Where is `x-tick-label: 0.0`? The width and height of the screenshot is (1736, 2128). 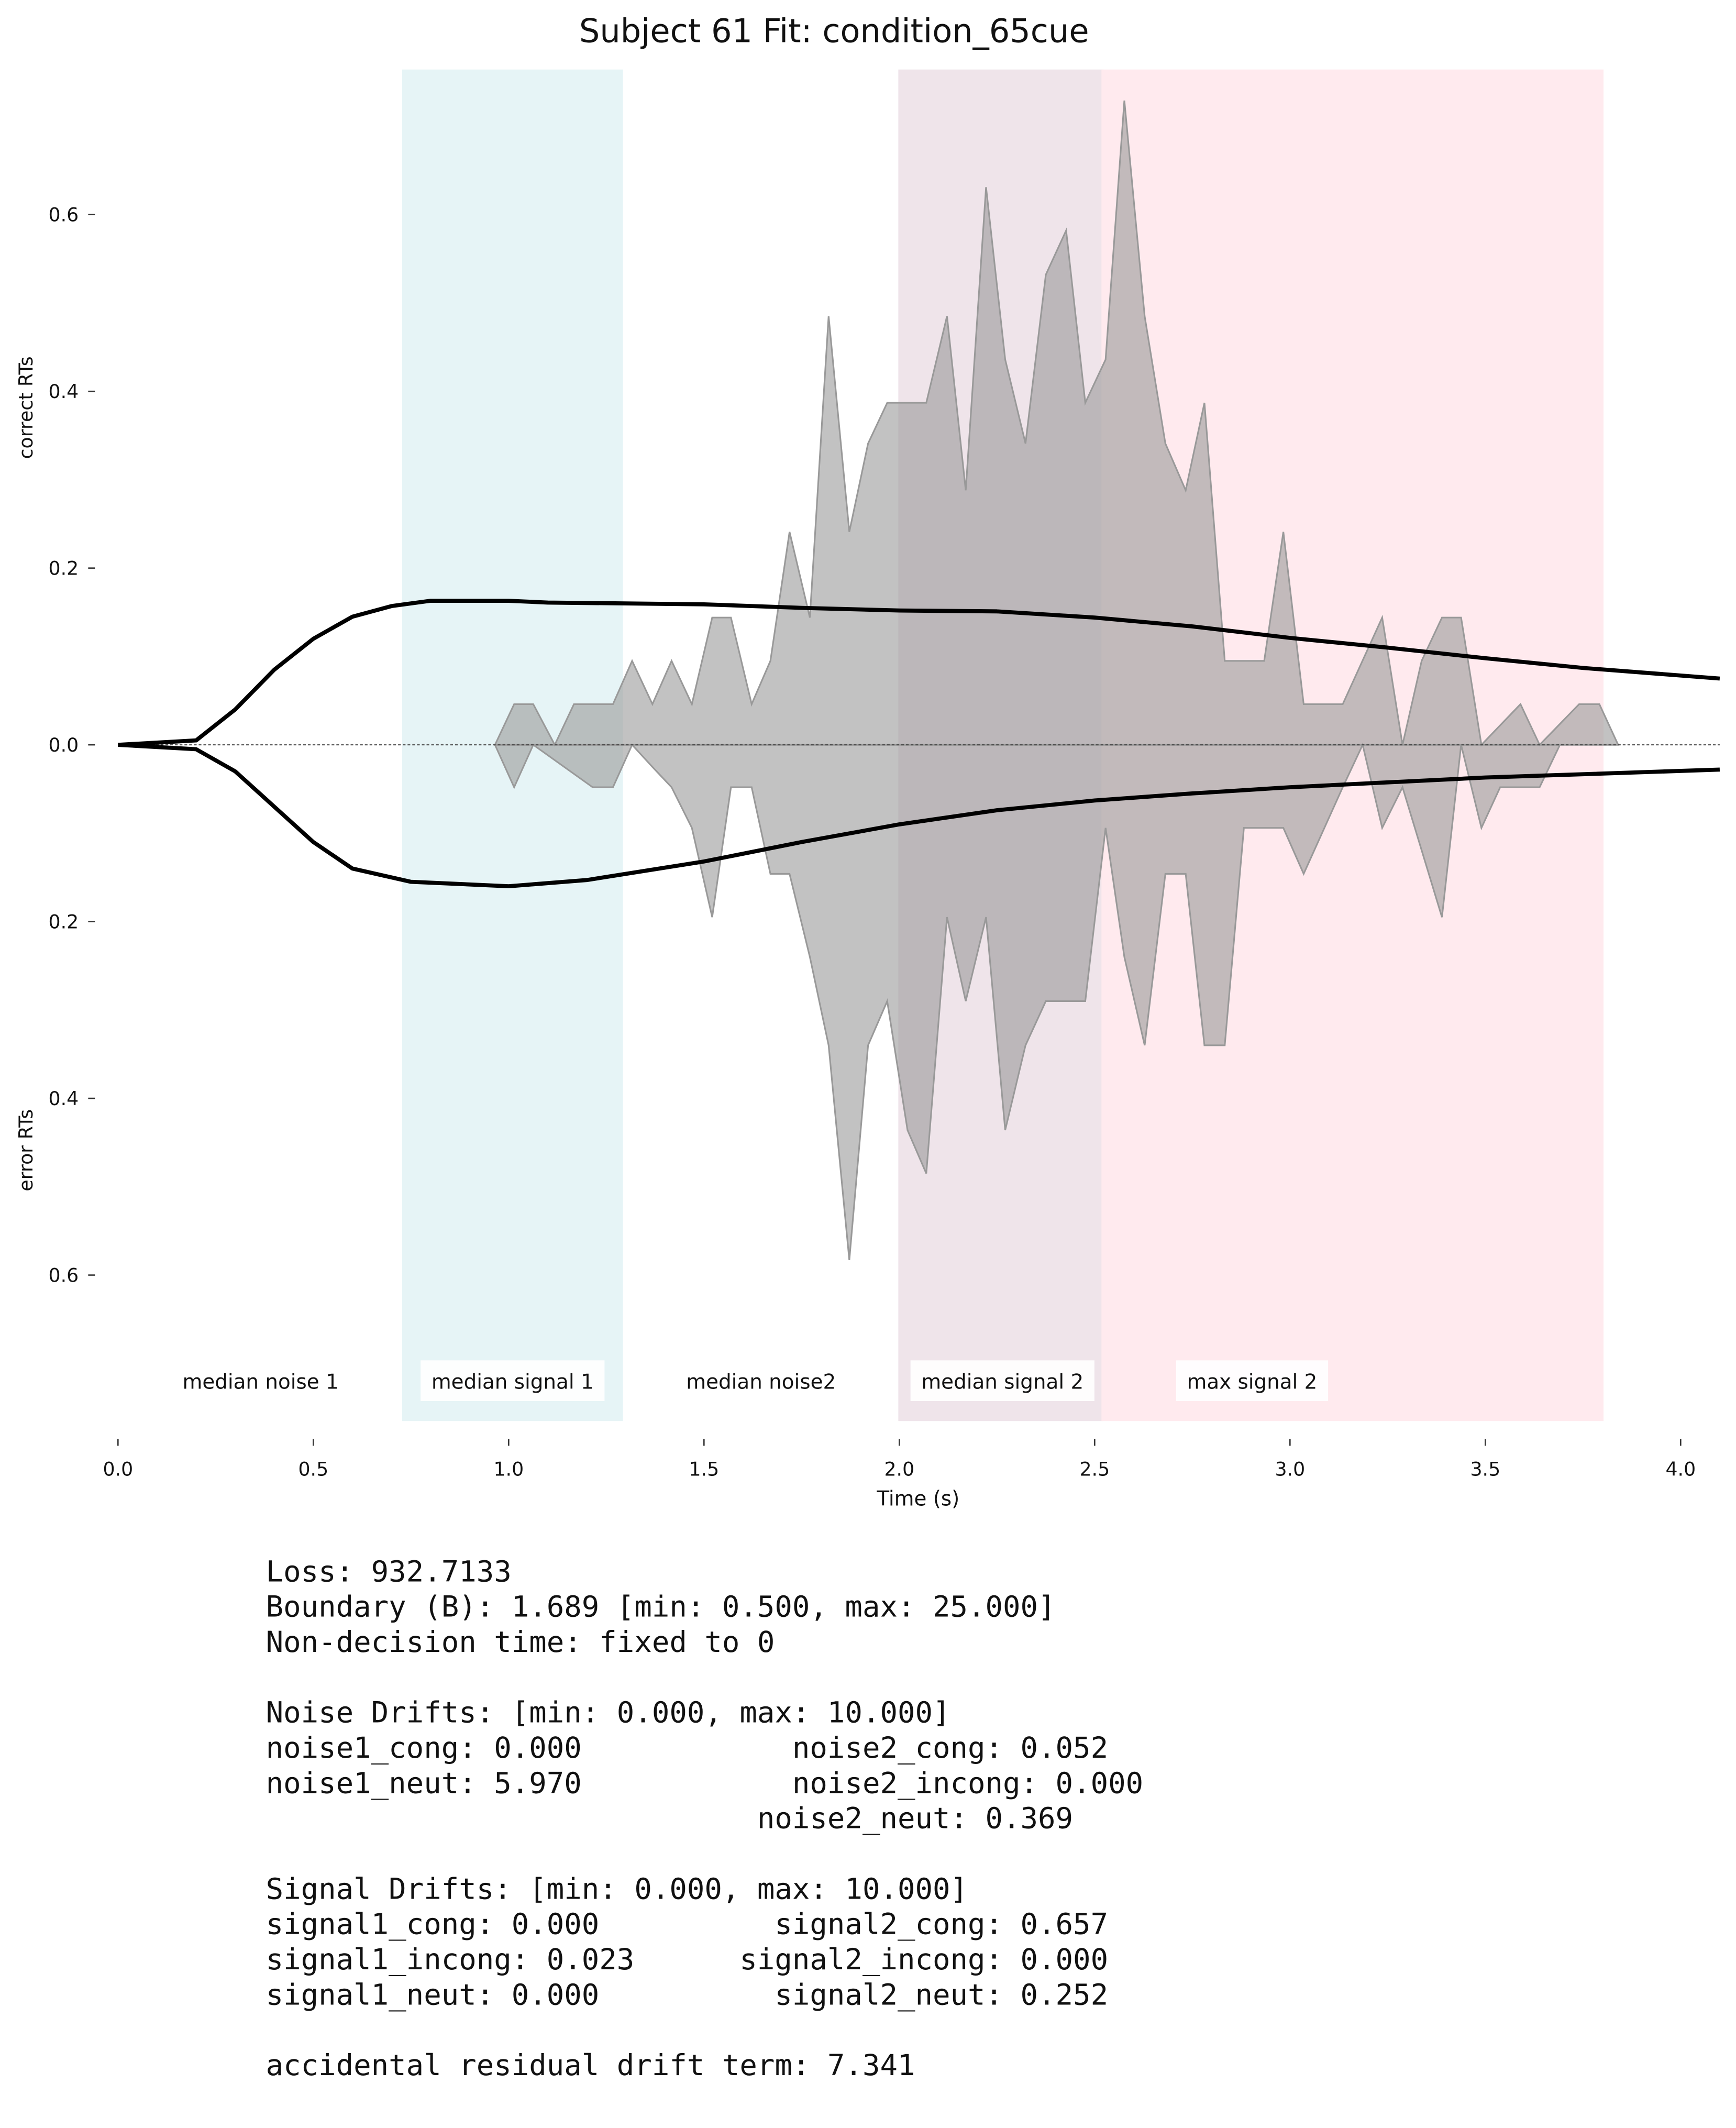
x-tick-label: 0.0 is located at coordinates (118, 1469).